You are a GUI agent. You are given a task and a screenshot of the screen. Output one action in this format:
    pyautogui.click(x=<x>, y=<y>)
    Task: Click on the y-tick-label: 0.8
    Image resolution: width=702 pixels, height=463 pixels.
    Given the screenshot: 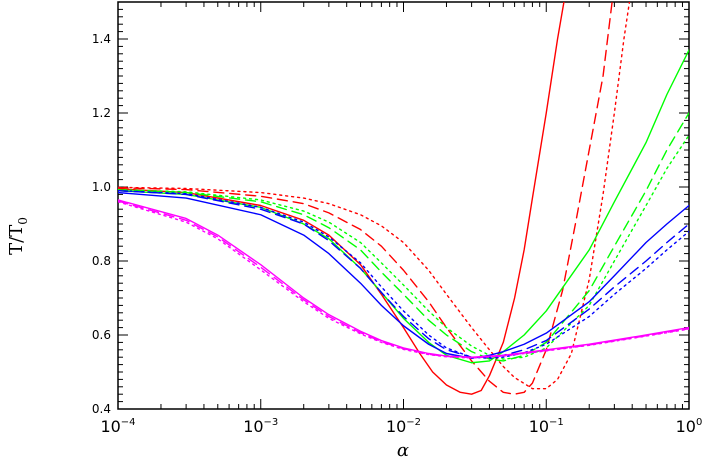 What is the action you would take?
    pyautogui.click(x=101, y=261)
    